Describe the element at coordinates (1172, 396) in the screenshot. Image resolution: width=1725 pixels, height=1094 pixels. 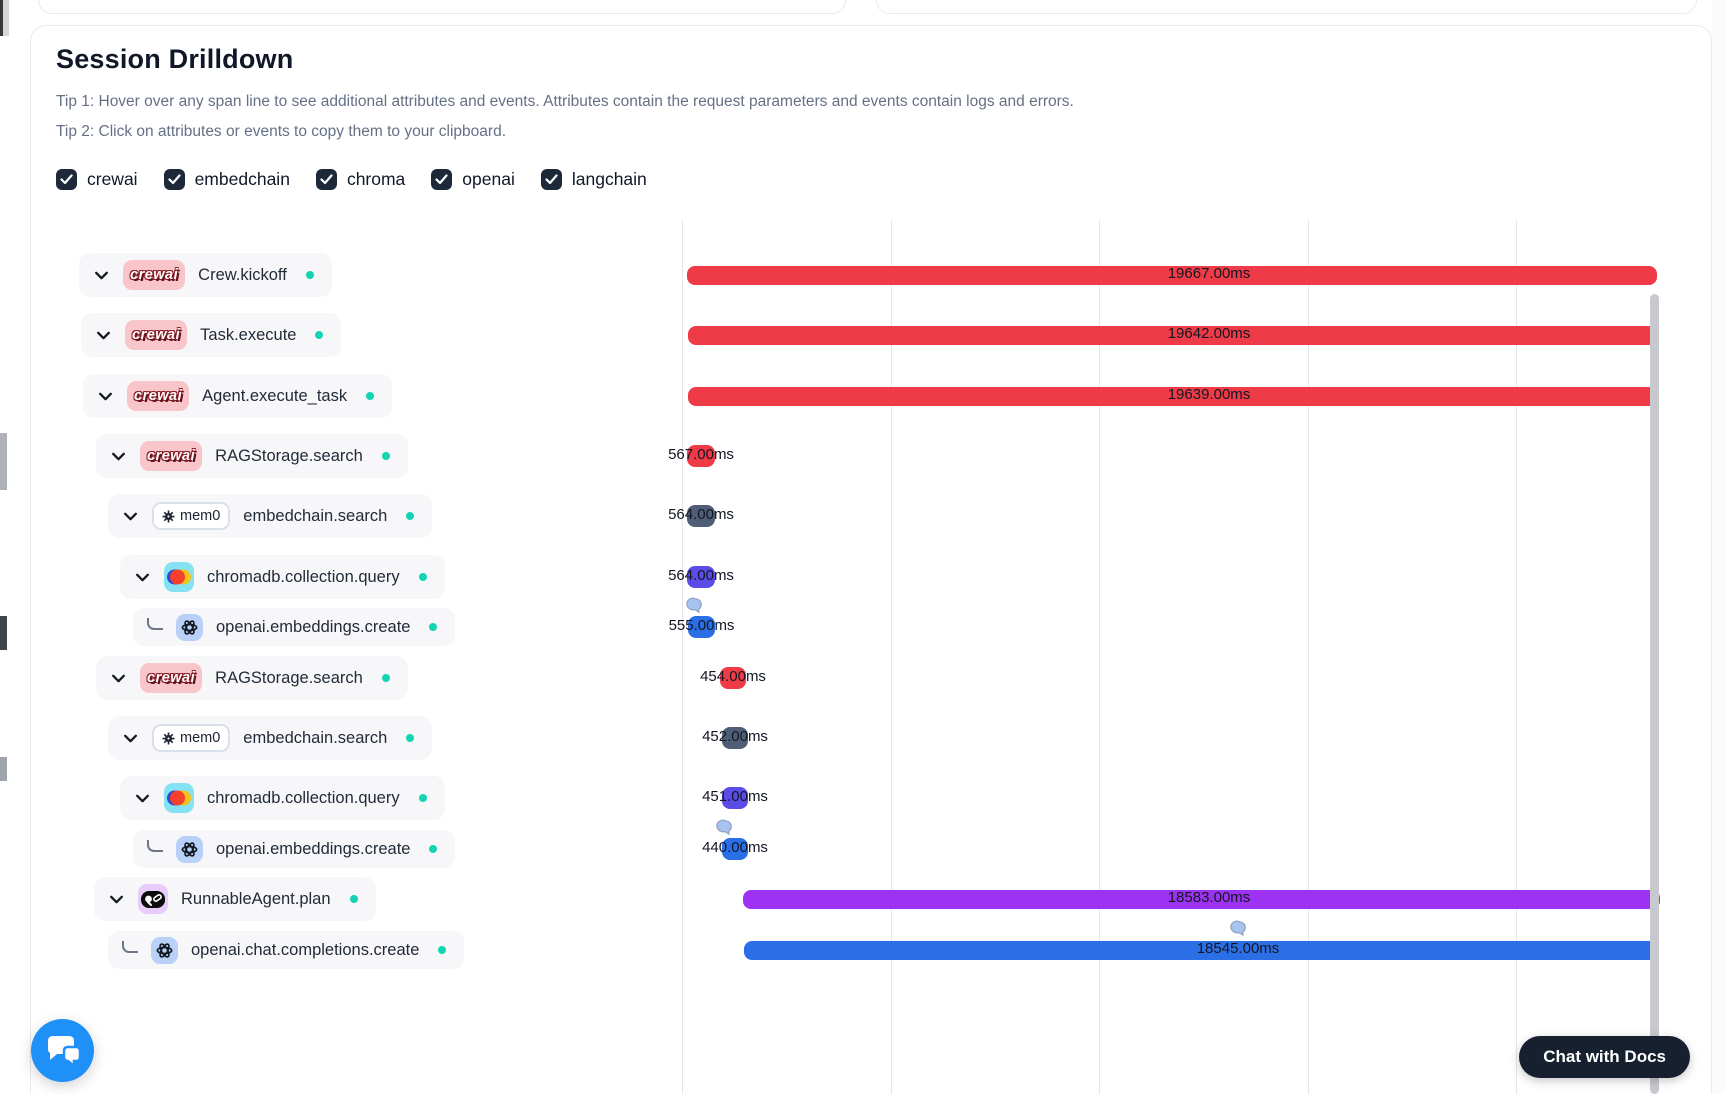
I see `span-bar-Agent.execute_task` at that location.